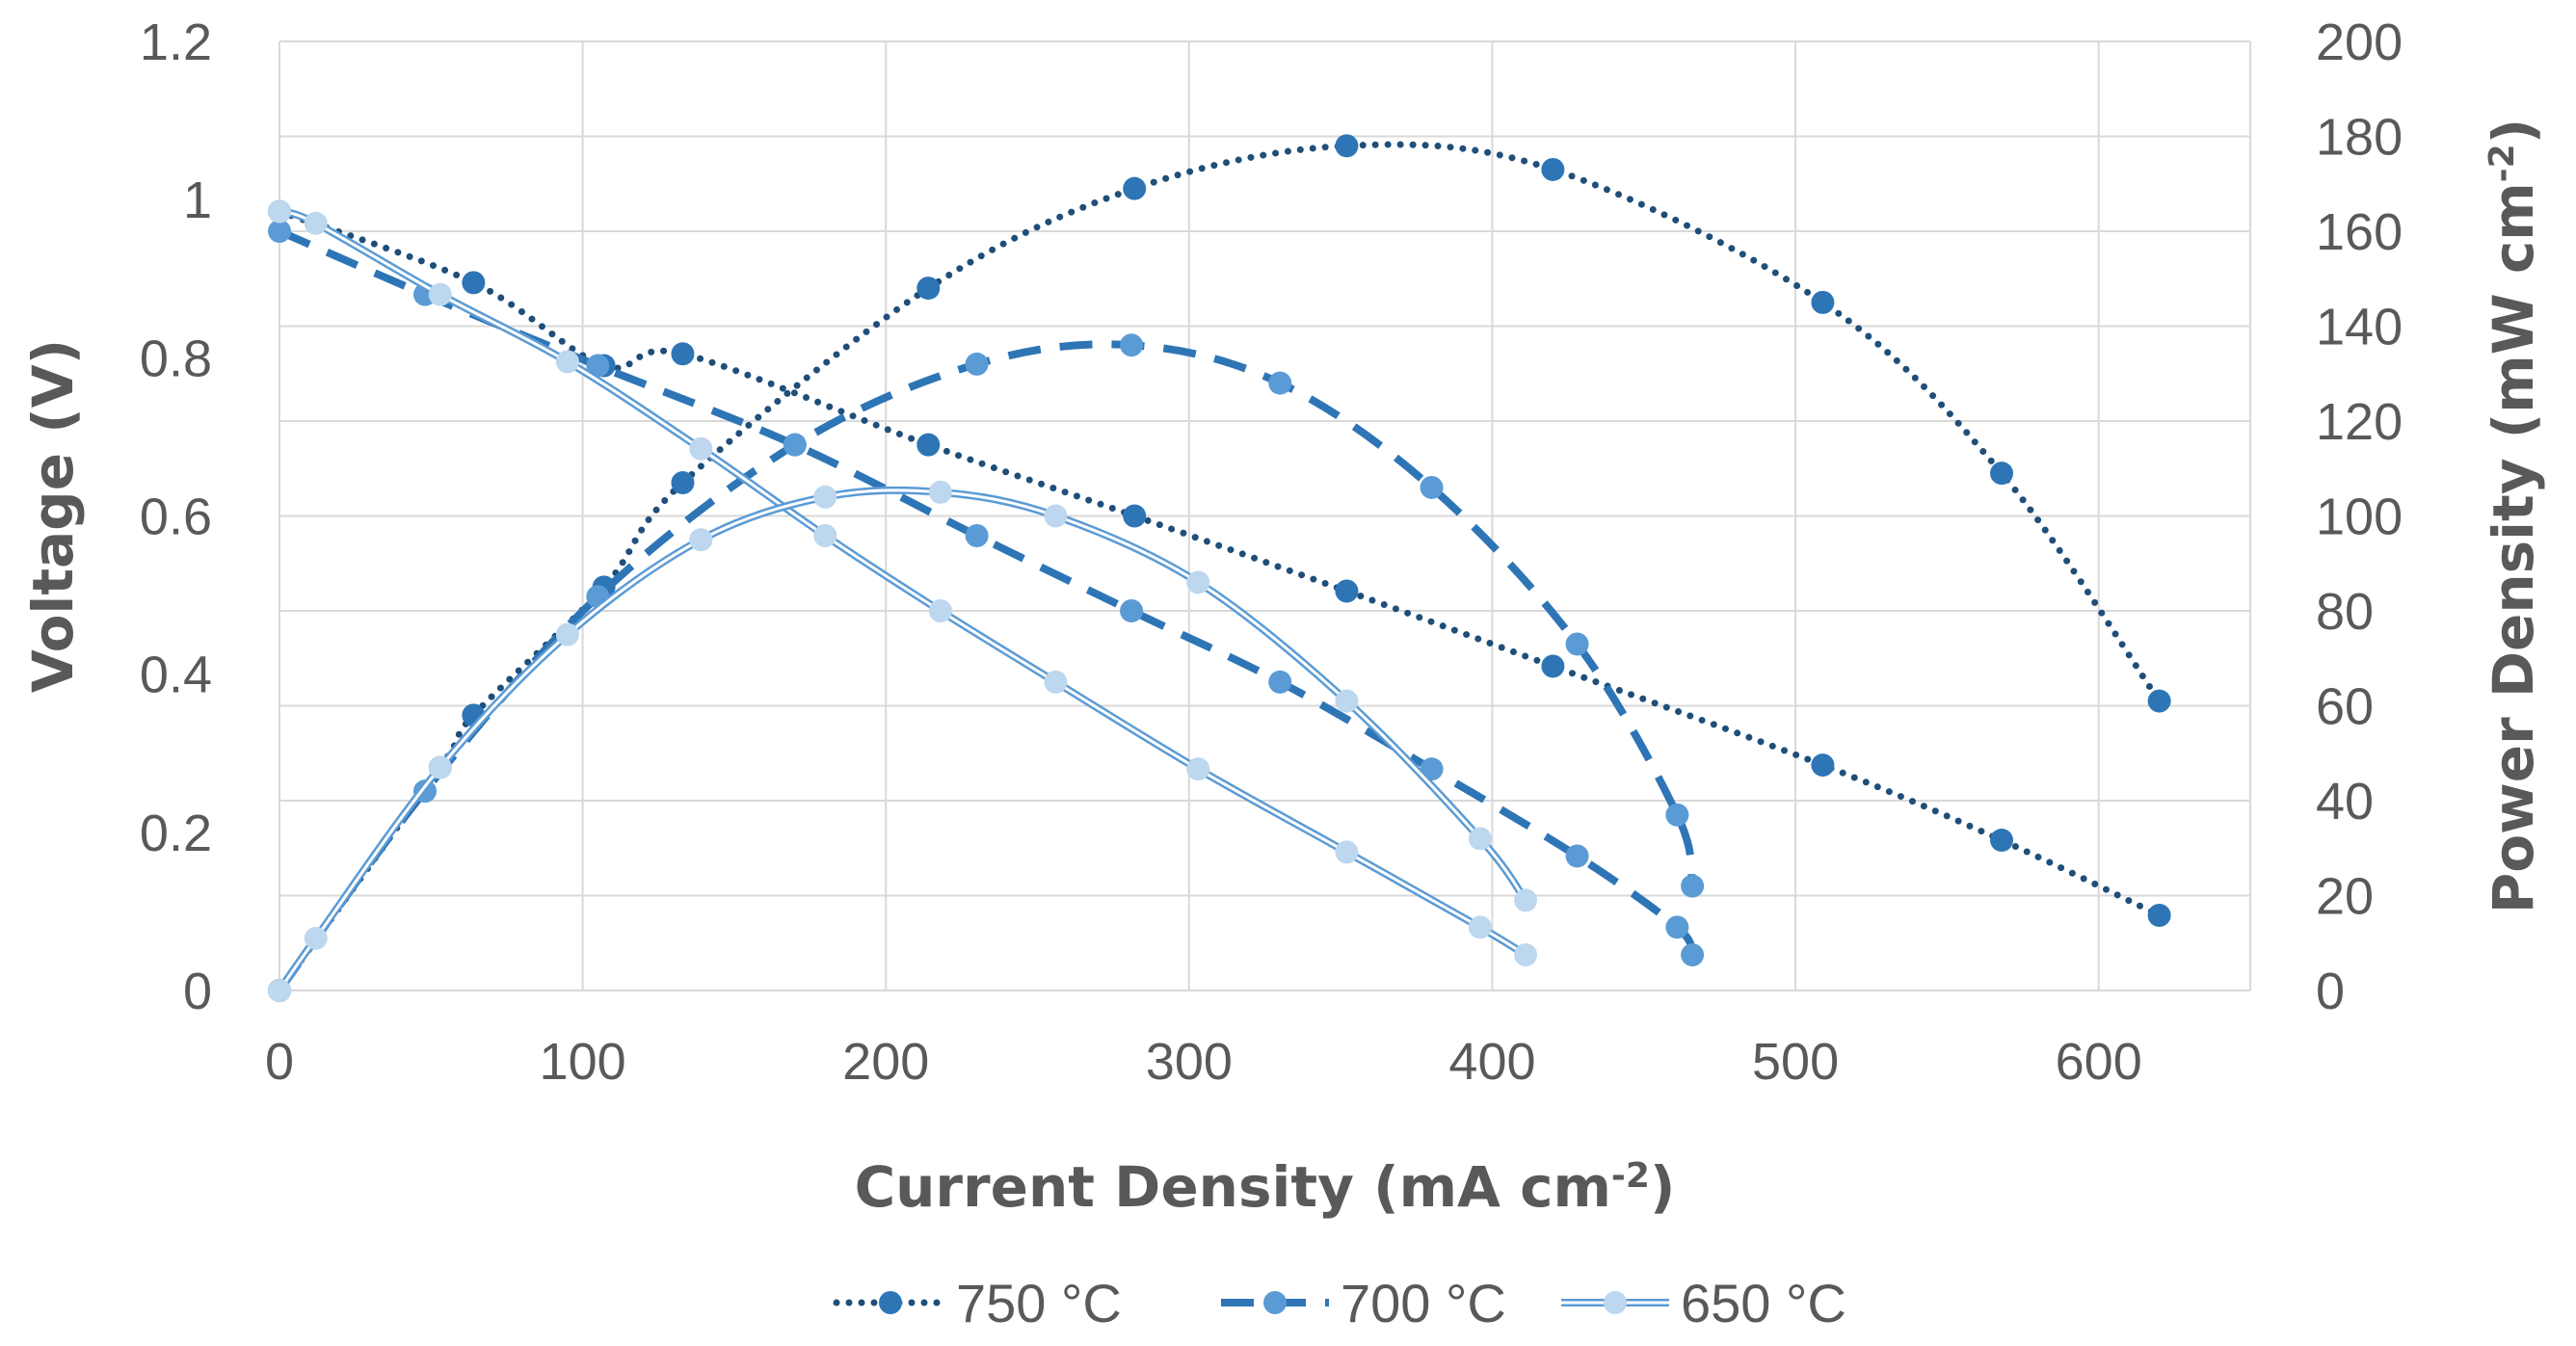  I want to click on legend: 750 °C 700 °C 650 °C, so click(1339, 1303).